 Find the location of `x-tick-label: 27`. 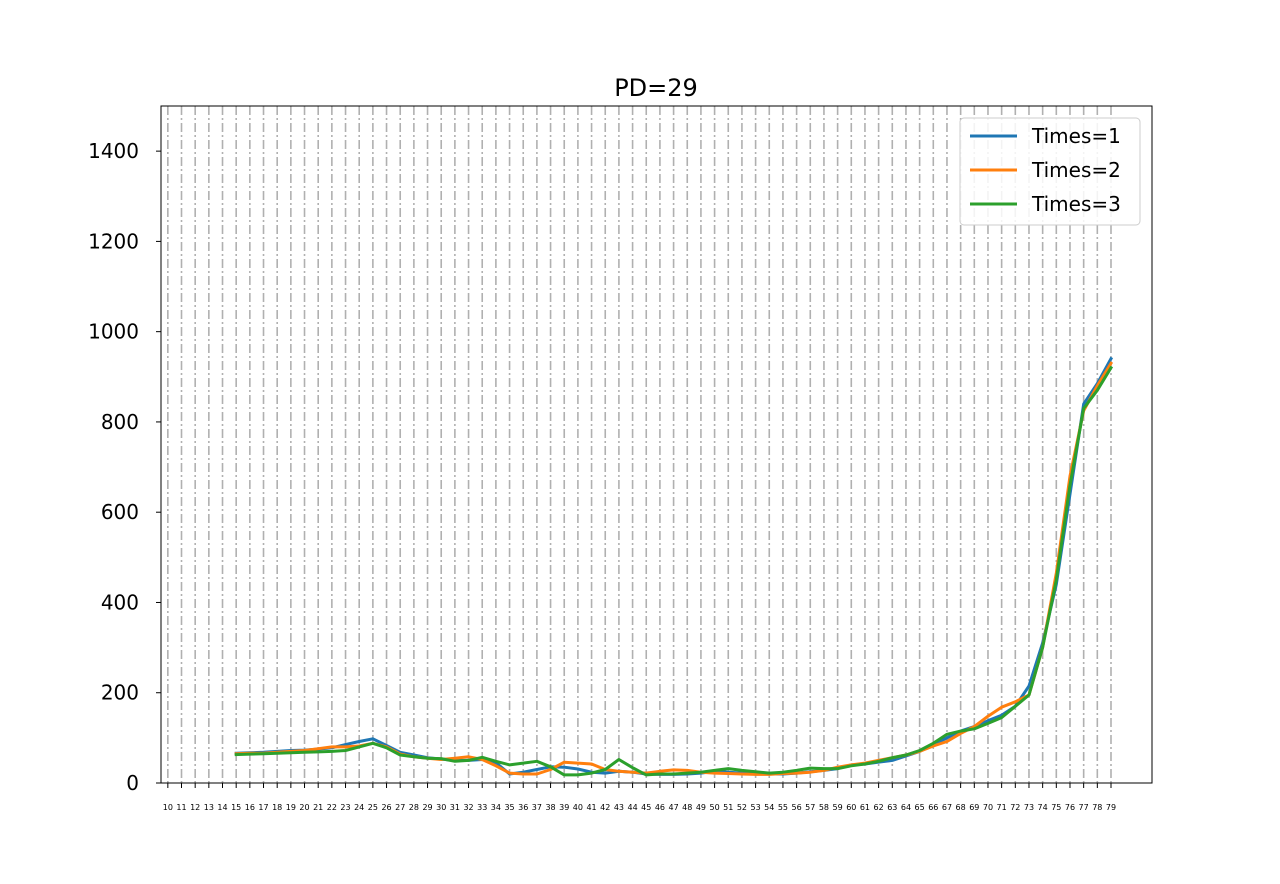

x-tick-label: 27 is located at coordinates (400, 807).